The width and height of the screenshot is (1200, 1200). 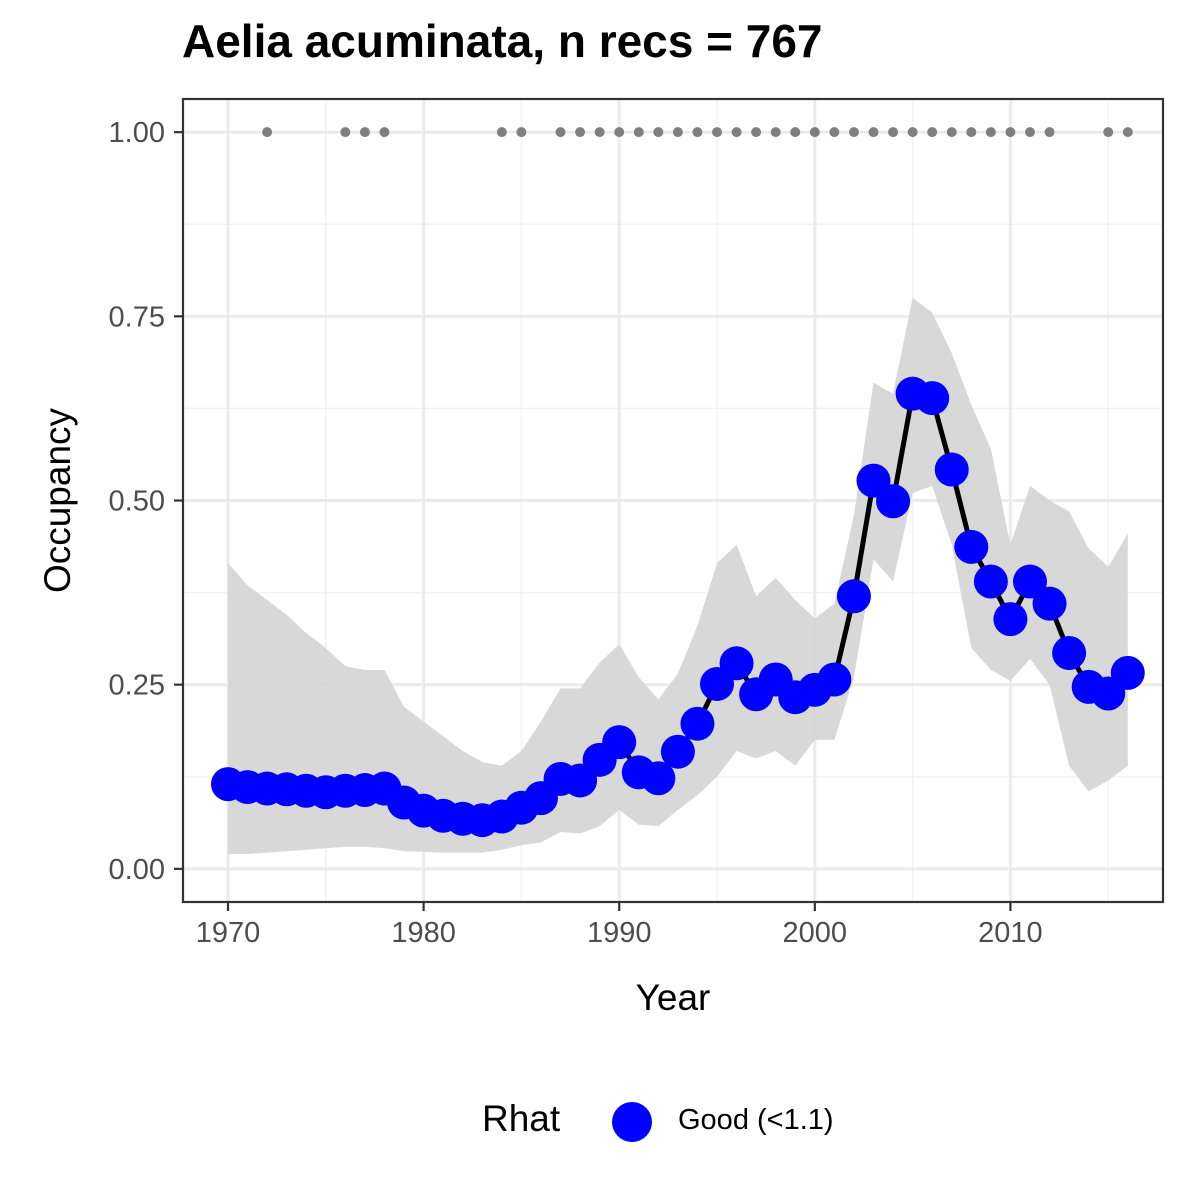 I want to click on y-tick-label: 1.00, so click(x=137, y=133).